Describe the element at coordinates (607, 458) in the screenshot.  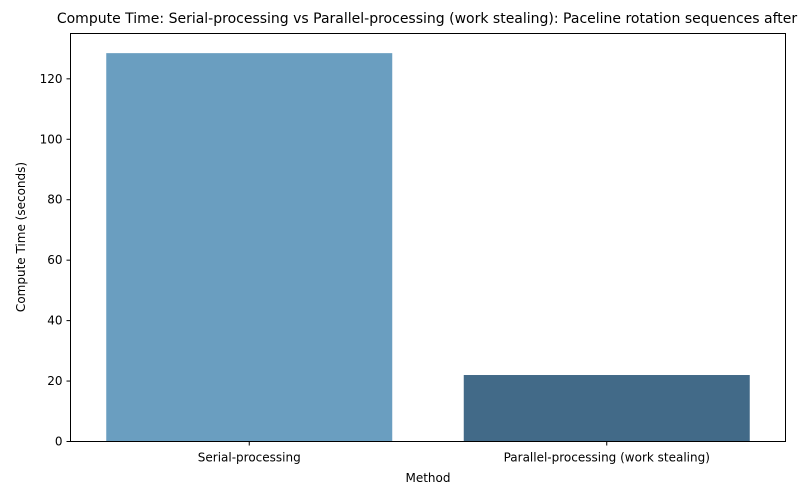
I see `x-tick-label: Parallel-processing (work stealing)` at that location.